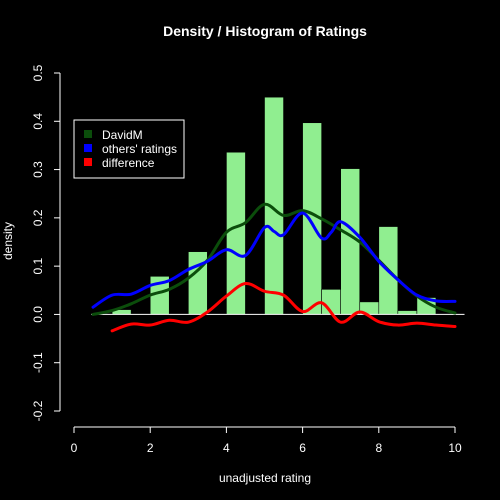  I want to click on y-tick-label-3: 0.1, so click(38, 265).